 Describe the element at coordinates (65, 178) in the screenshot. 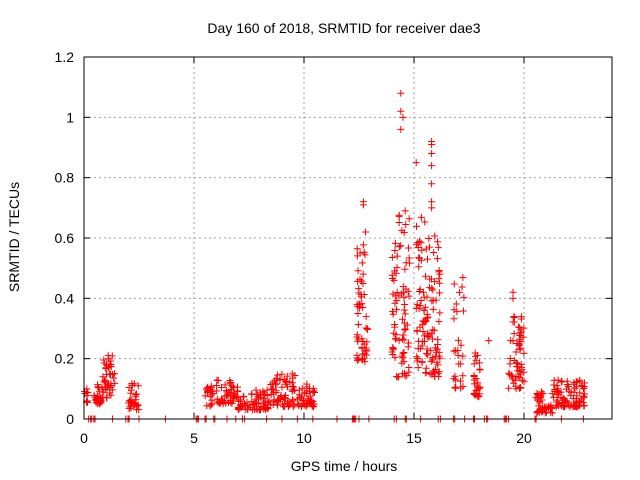

I see `y-tick-label: 0.8` at that location.